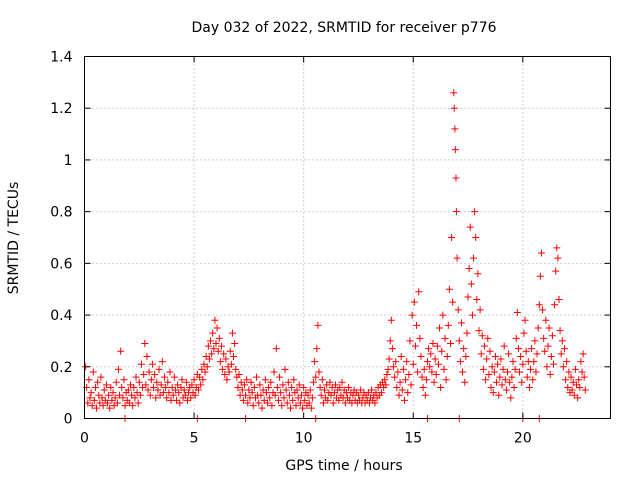  Describe the element at coordinates (14, 238) in the screenshot. I see `y-axis-label: SRMTID / TECUs` at that location.